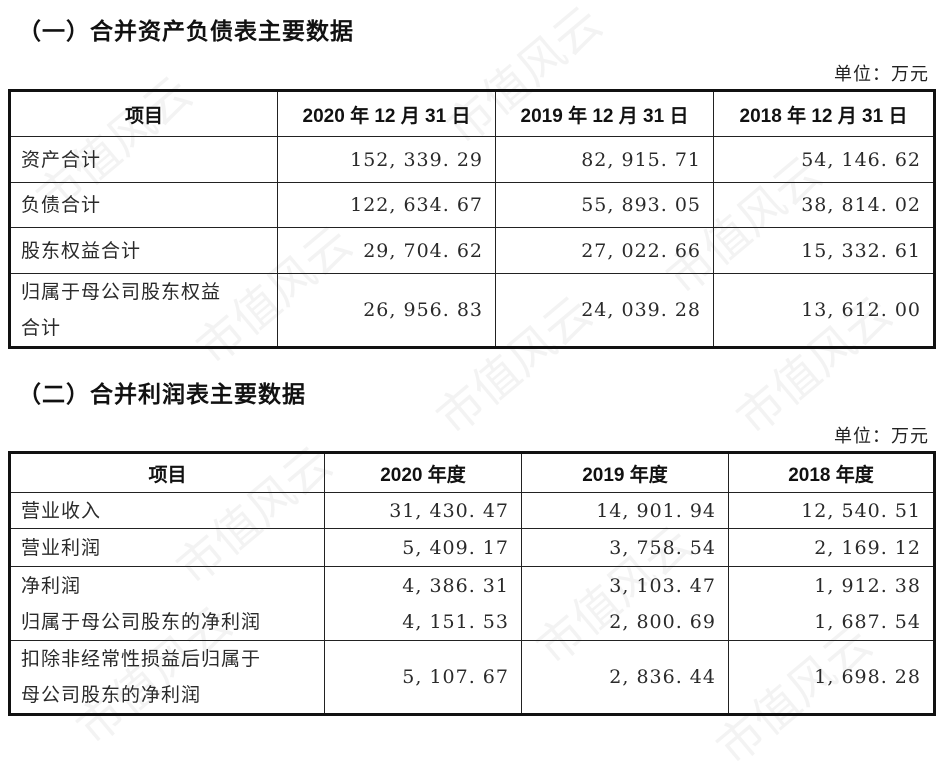  What do you see at coordinates (625, 510) in the screenshot?
I see `value-2019: 14, 901. 94` at bounding box center [625, 510].